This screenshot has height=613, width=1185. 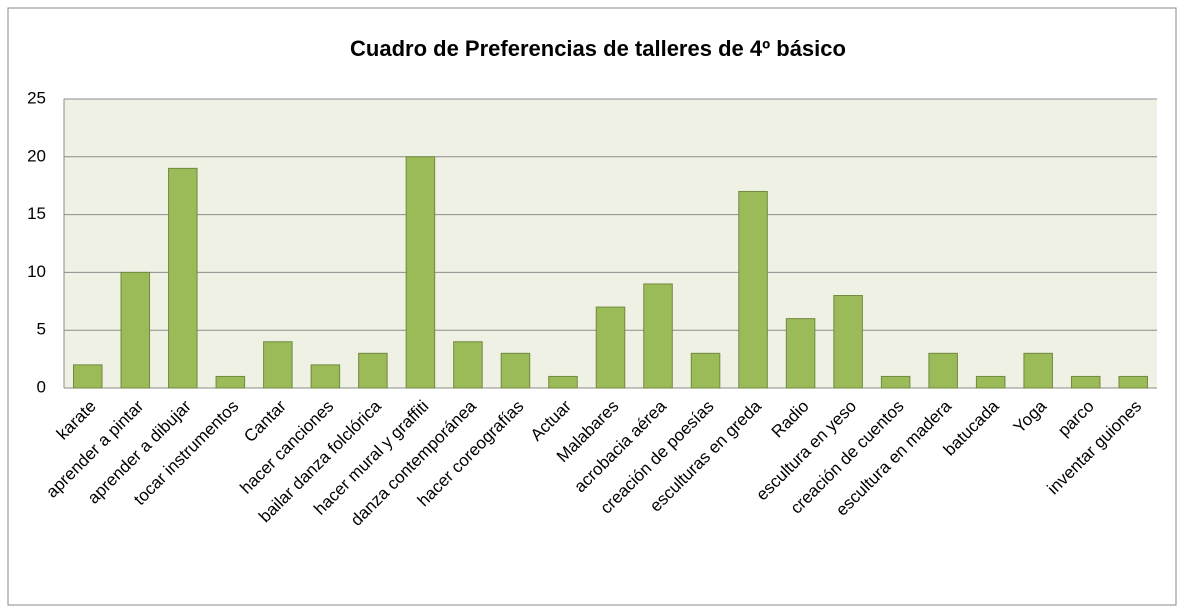 What do you see at coordinates (36, 97) in the screenshot?
I see `y-tick-label: 25` at bounding box center [36, 97].